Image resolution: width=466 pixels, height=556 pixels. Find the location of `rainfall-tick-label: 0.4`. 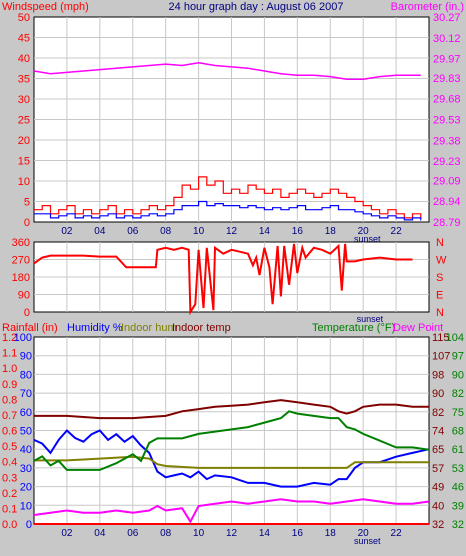

rainfall-tick-label: 0.4 is located at coordinates (9, 463).